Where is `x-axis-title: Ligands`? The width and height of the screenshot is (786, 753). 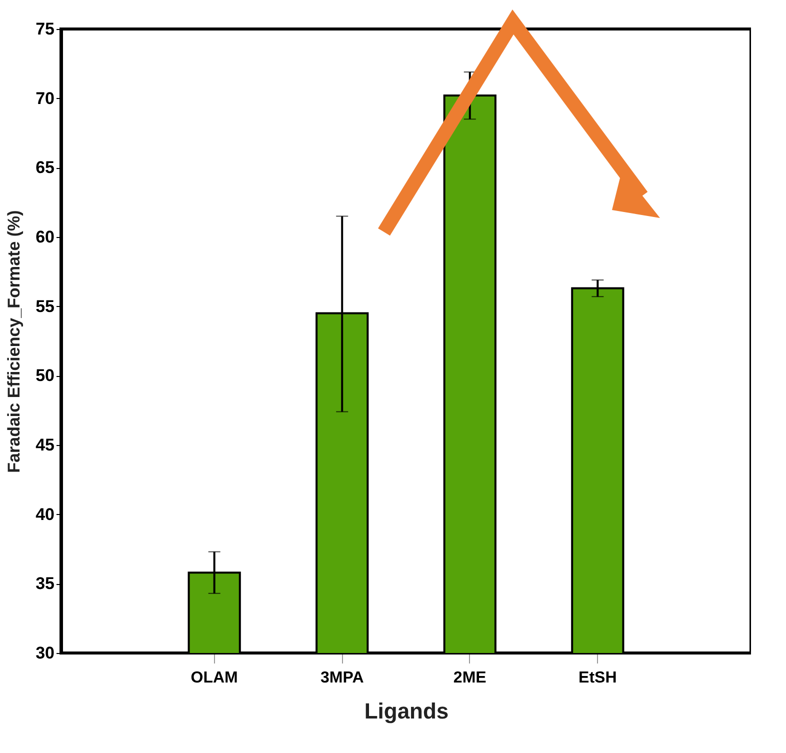 x-axis-title: Ligands is located at coordinates (406, 711).